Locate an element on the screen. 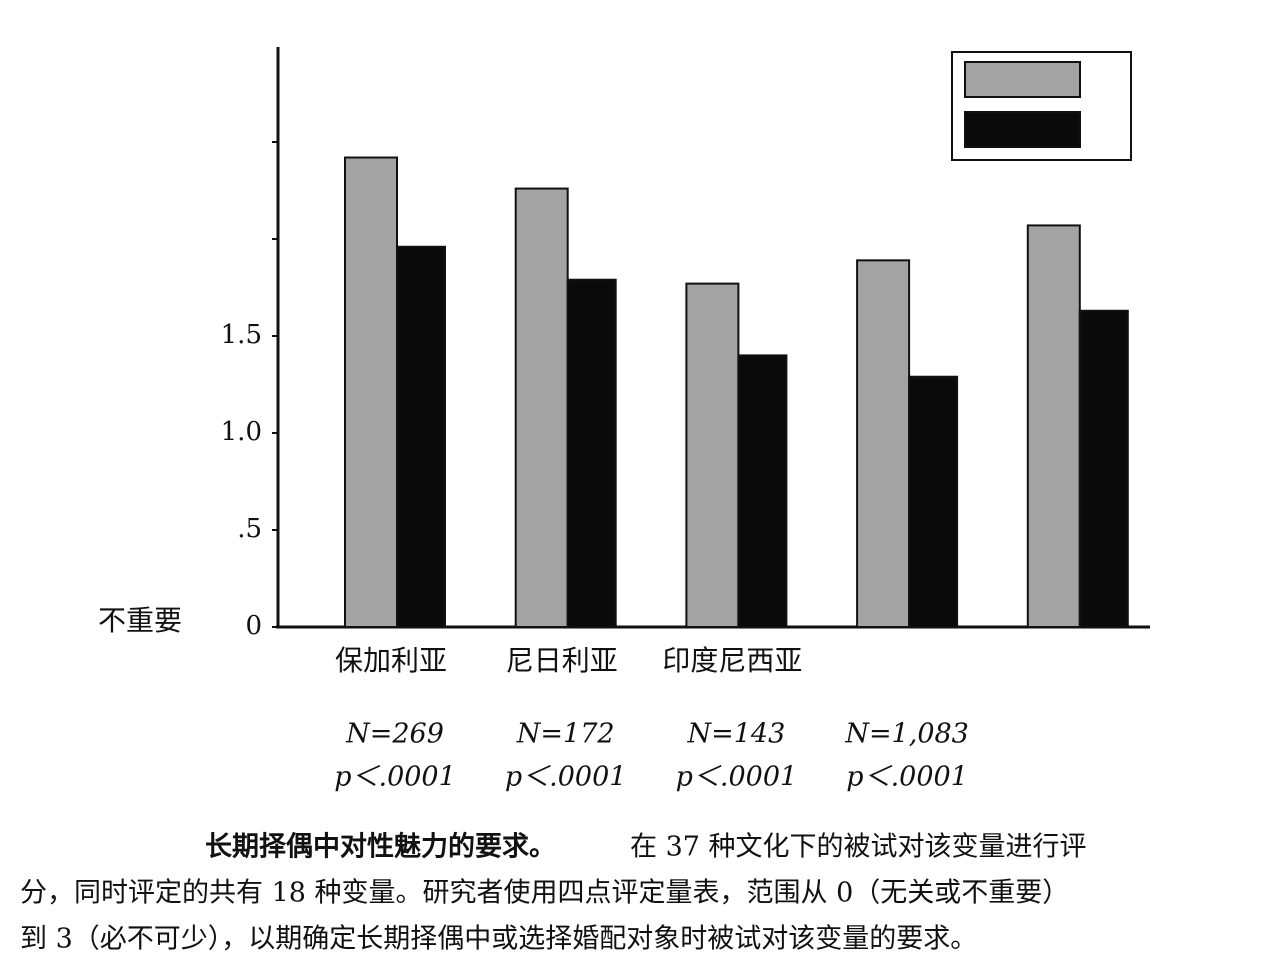 Image resolution: width=1280 pixels, height=968 pixels. y-tick-label: 1.0 is located at coordinates (241, 432).